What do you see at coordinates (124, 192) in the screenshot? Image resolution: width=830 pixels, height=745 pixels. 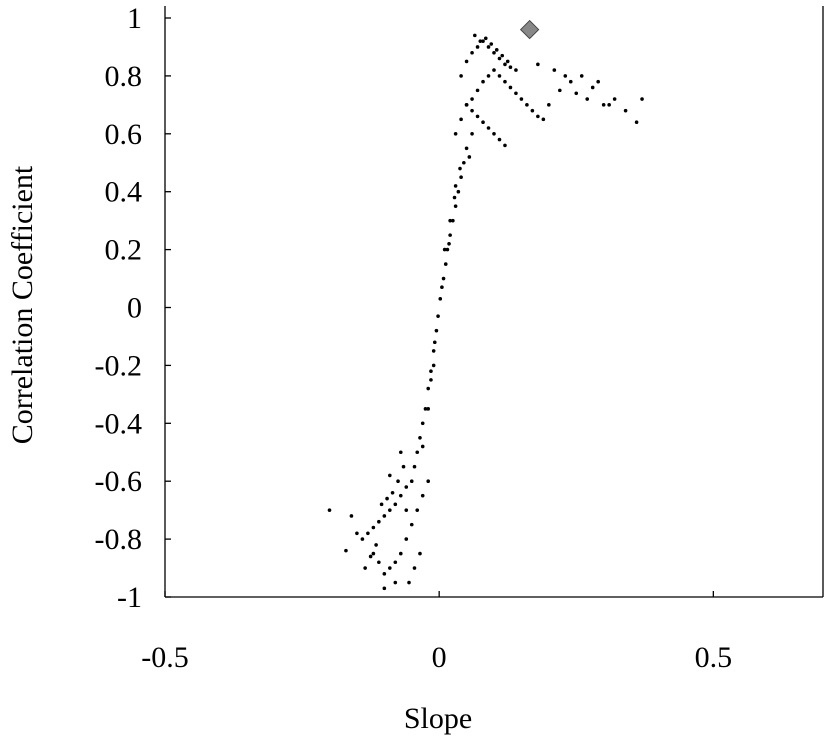 I see `y-tick-label: 0.4` at bounding box center [124, 192].